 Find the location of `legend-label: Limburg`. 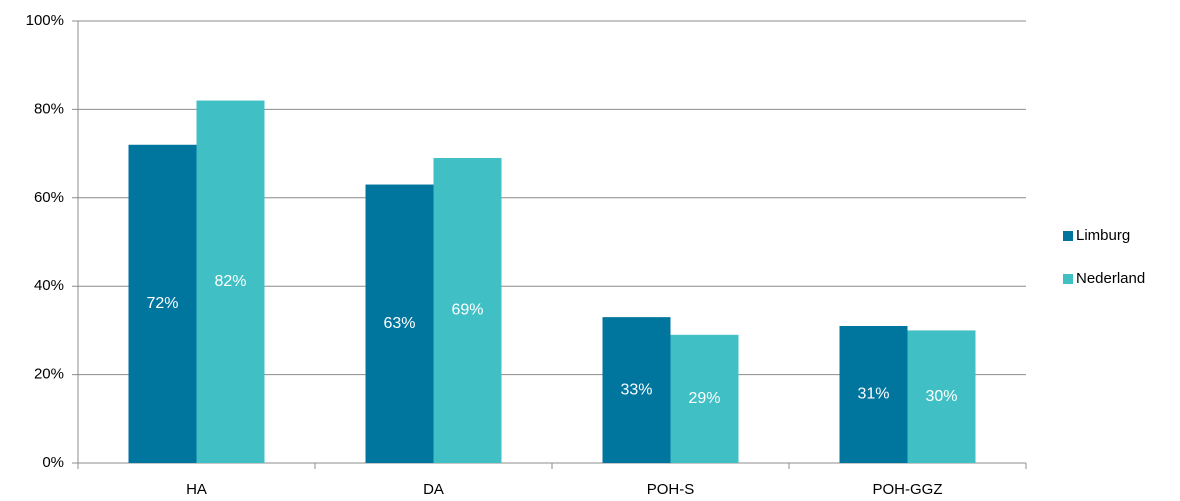

legend-label: Limburg is located at coordinates (1103, 235).